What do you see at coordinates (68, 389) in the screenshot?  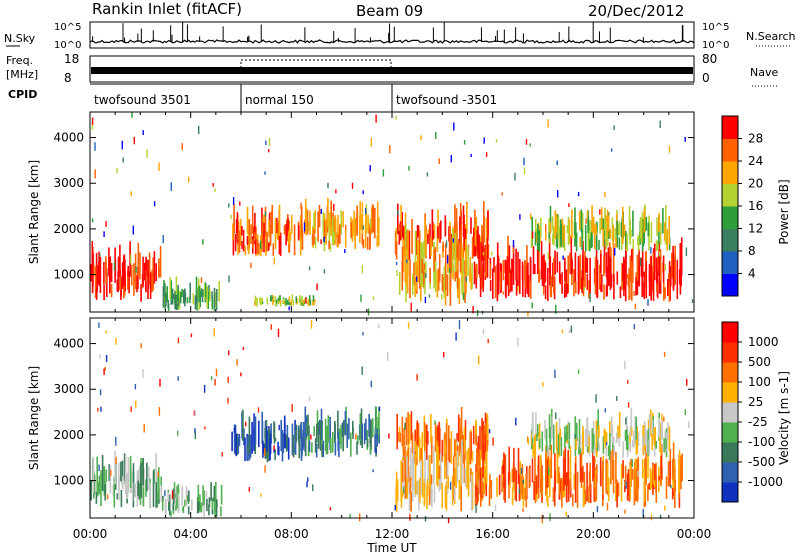 I see `y-tick-label: 3000` at bounding box center [68, 389].